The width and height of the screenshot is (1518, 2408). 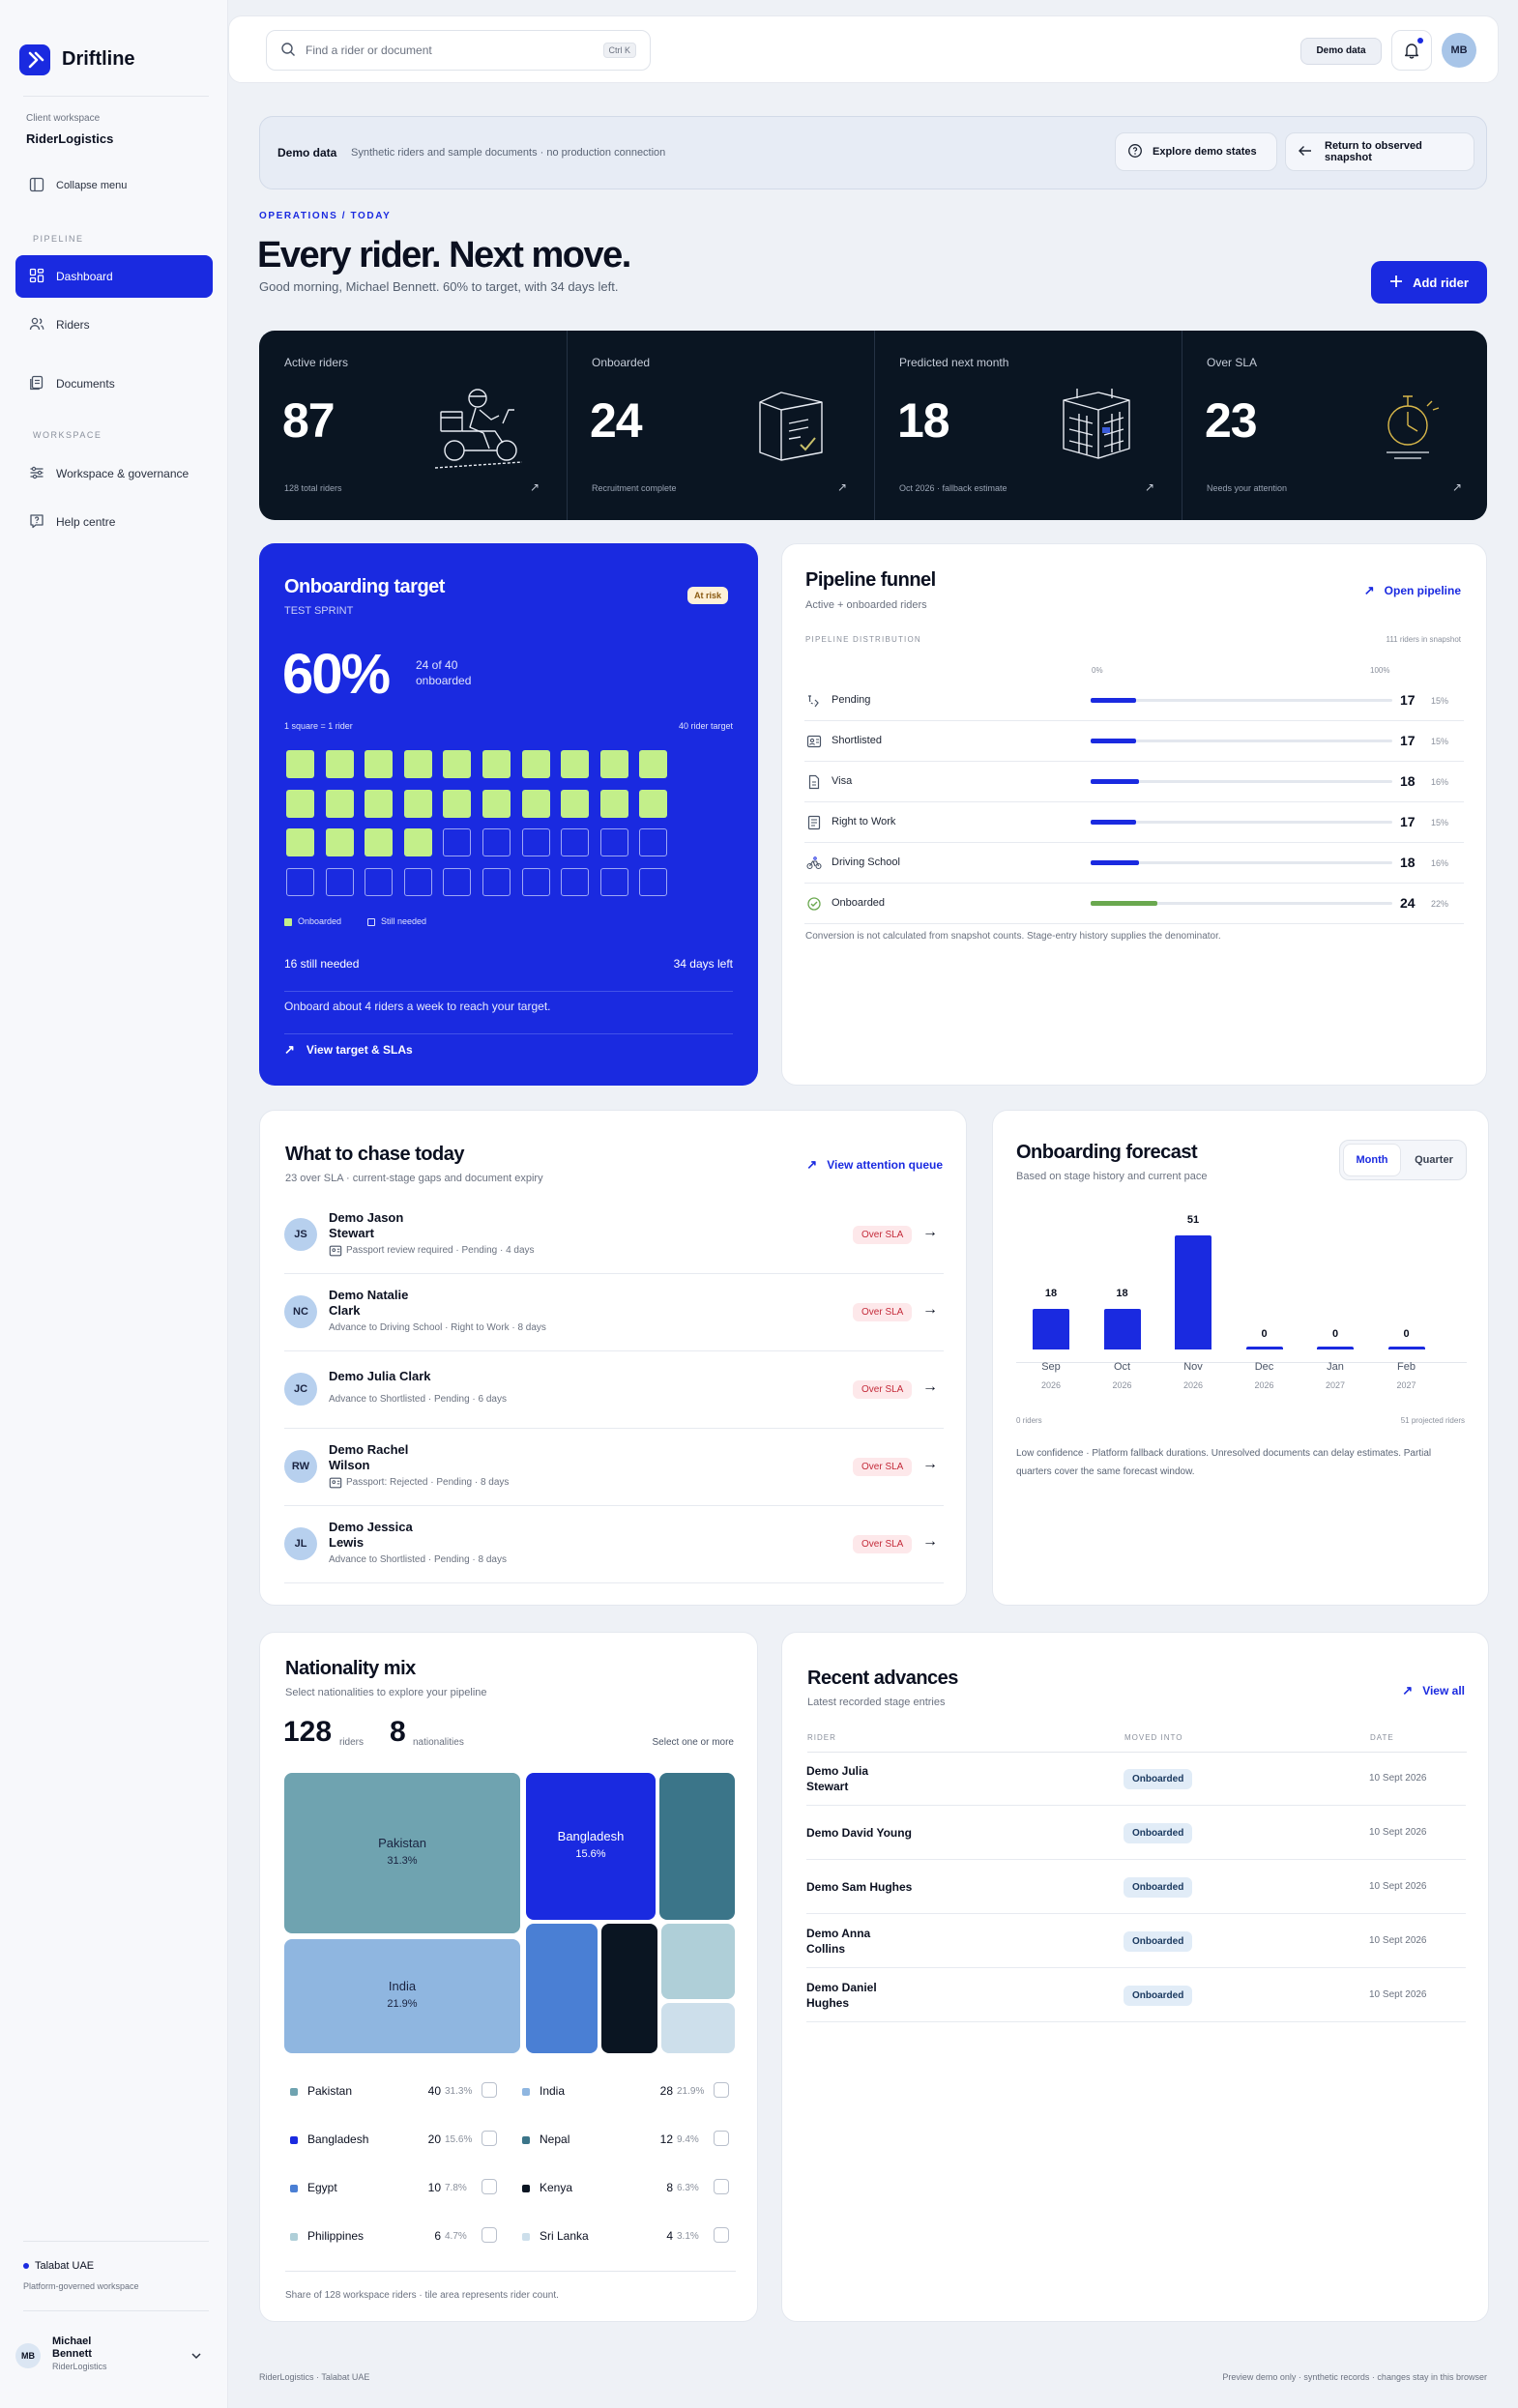 I want to click on user-menu: MB Michael Bennett RiderLogistics, so click(x=114, y=2358).